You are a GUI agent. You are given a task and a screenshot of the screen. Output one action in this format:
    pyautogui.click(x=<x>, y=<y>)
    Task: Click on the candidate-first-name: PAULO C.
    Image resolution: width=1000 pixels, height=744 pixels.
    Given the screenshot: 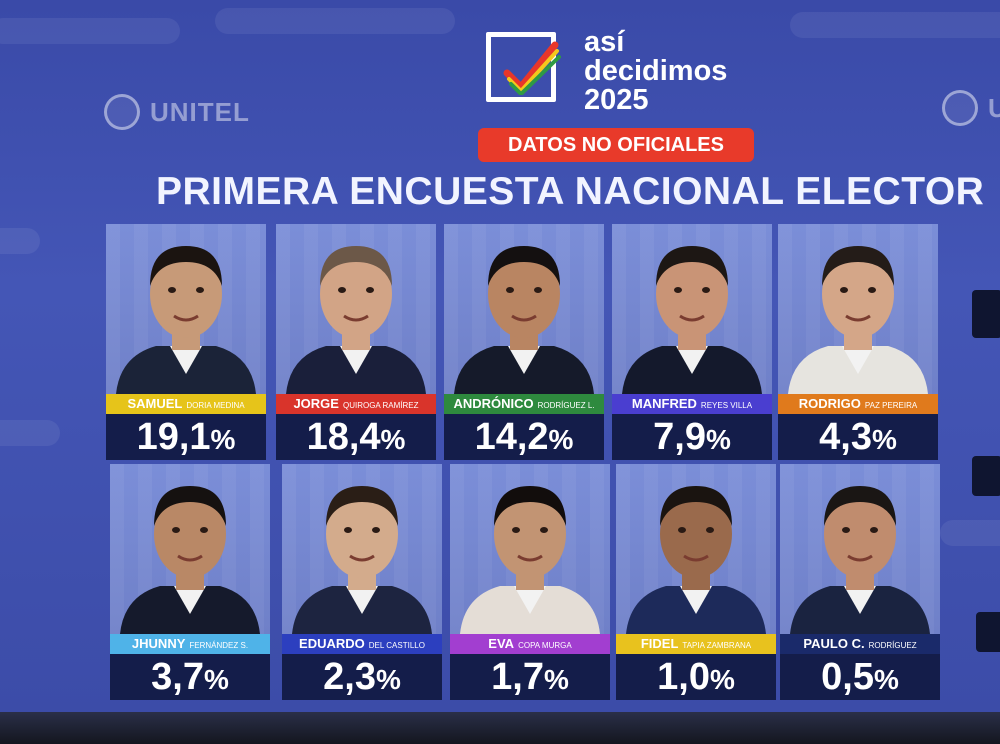 What is the action you would take?
    pyautogui.click(x=834, y=643)
    